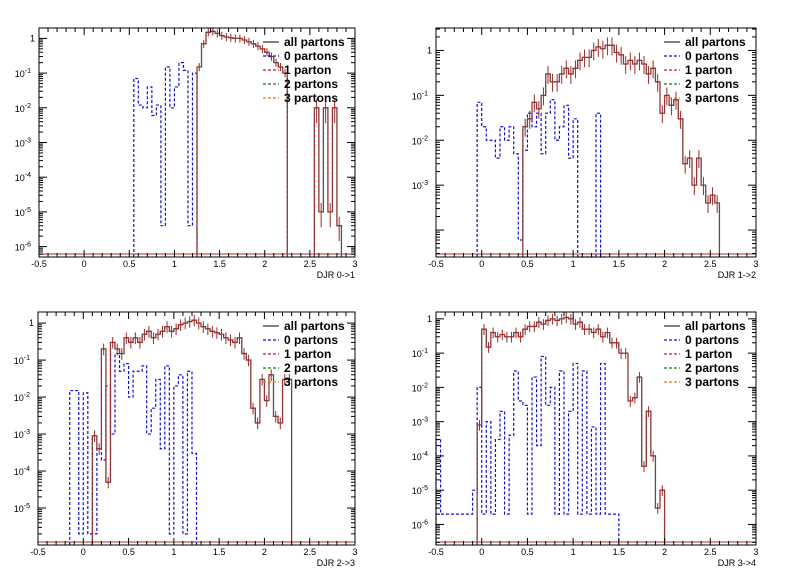  I want to click on x-axis-title: DJR 2->3, so click(336, 563).